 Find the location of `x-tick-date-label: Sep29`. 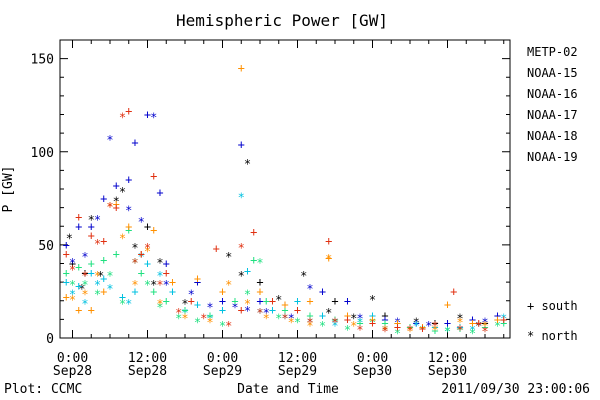

x-tick-date-label: Sep29 is located at coordinates (222, 371).